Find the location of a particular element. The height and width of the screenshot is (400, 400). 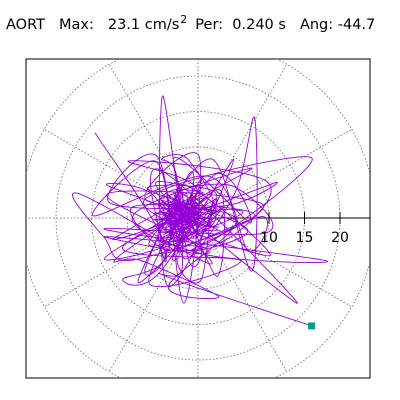

max-unit-exponent: 2 is located at coordinates (184, 19).